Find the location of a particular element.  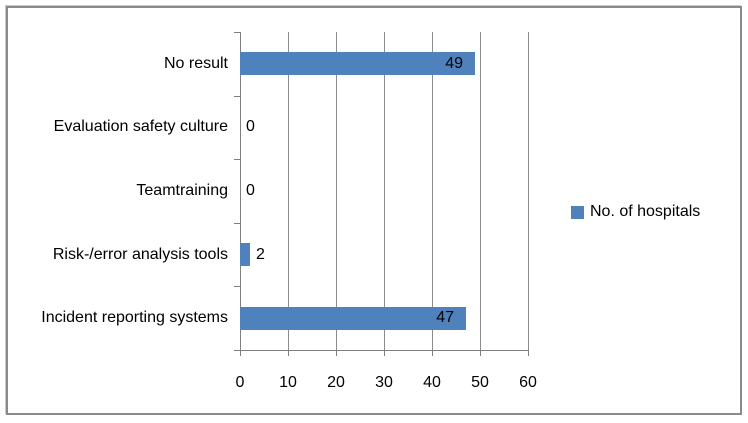

y-axis-line is located at coordinates (240, 191).